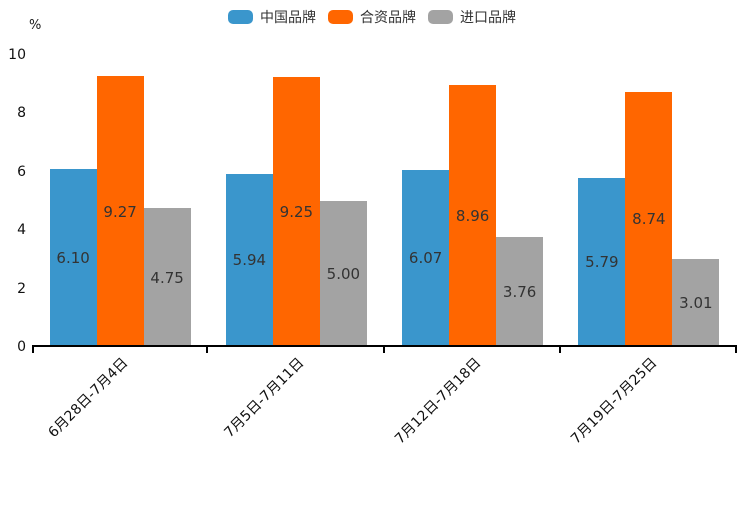  I want to click on legend-swatch-china-brand, so click(240, 17).